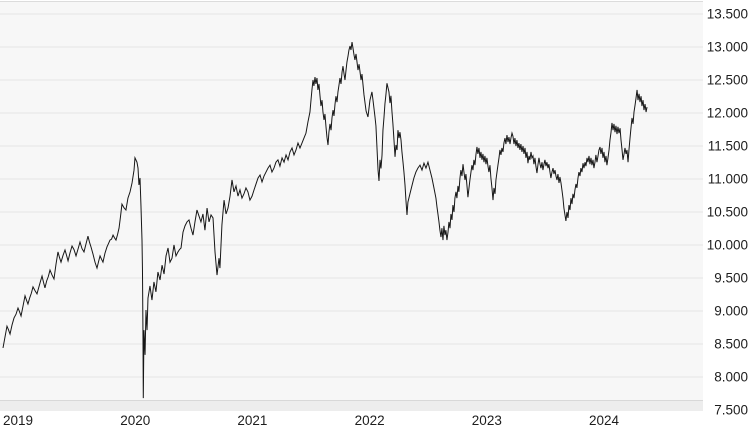 The width and height of the screenshot is (753, 430). I want to click on y-axis-tick-label: 10.500, so click(727, 212).